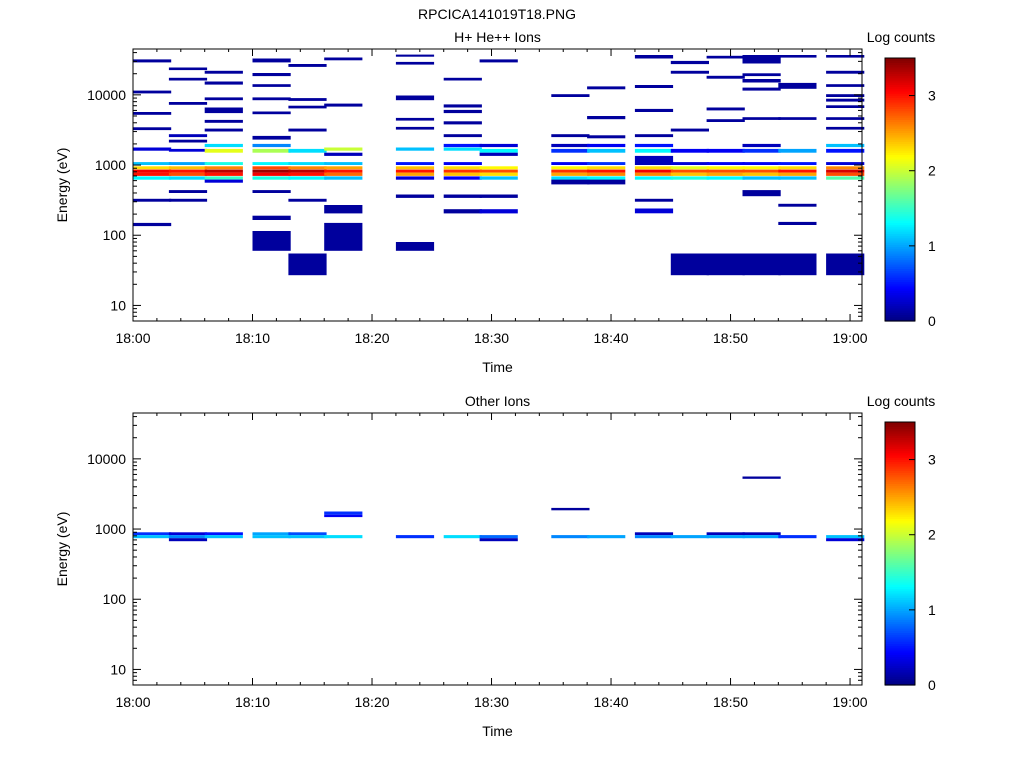 The height and width of the screenshot is (768, 1024). I want to click on x-tick-label: 18:00, so click(132, 338).